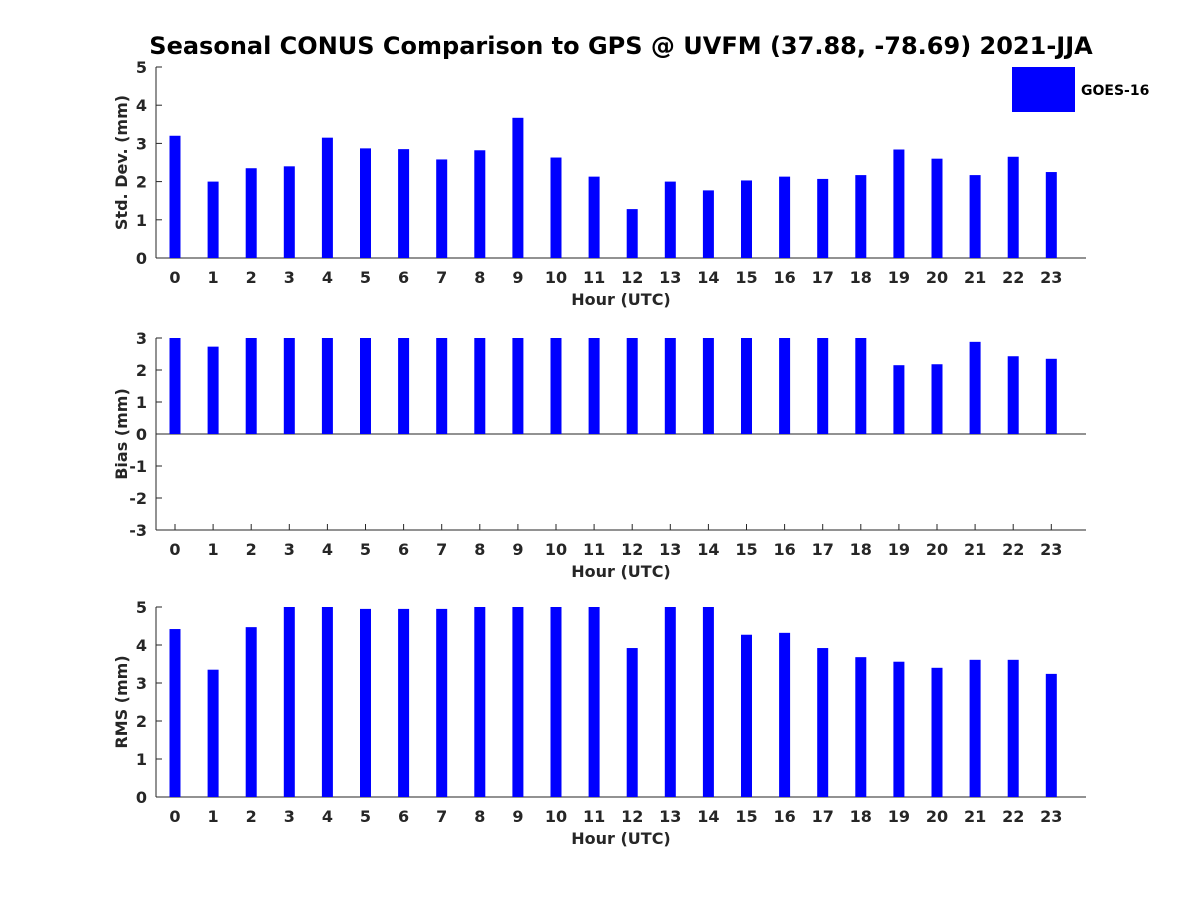 The width and height of the screenshot is (1200, 904). What do you see at coordinates (441, 549) in the screenshot?
I see `x-tick-label: 7` at bounding box center [441, 549].